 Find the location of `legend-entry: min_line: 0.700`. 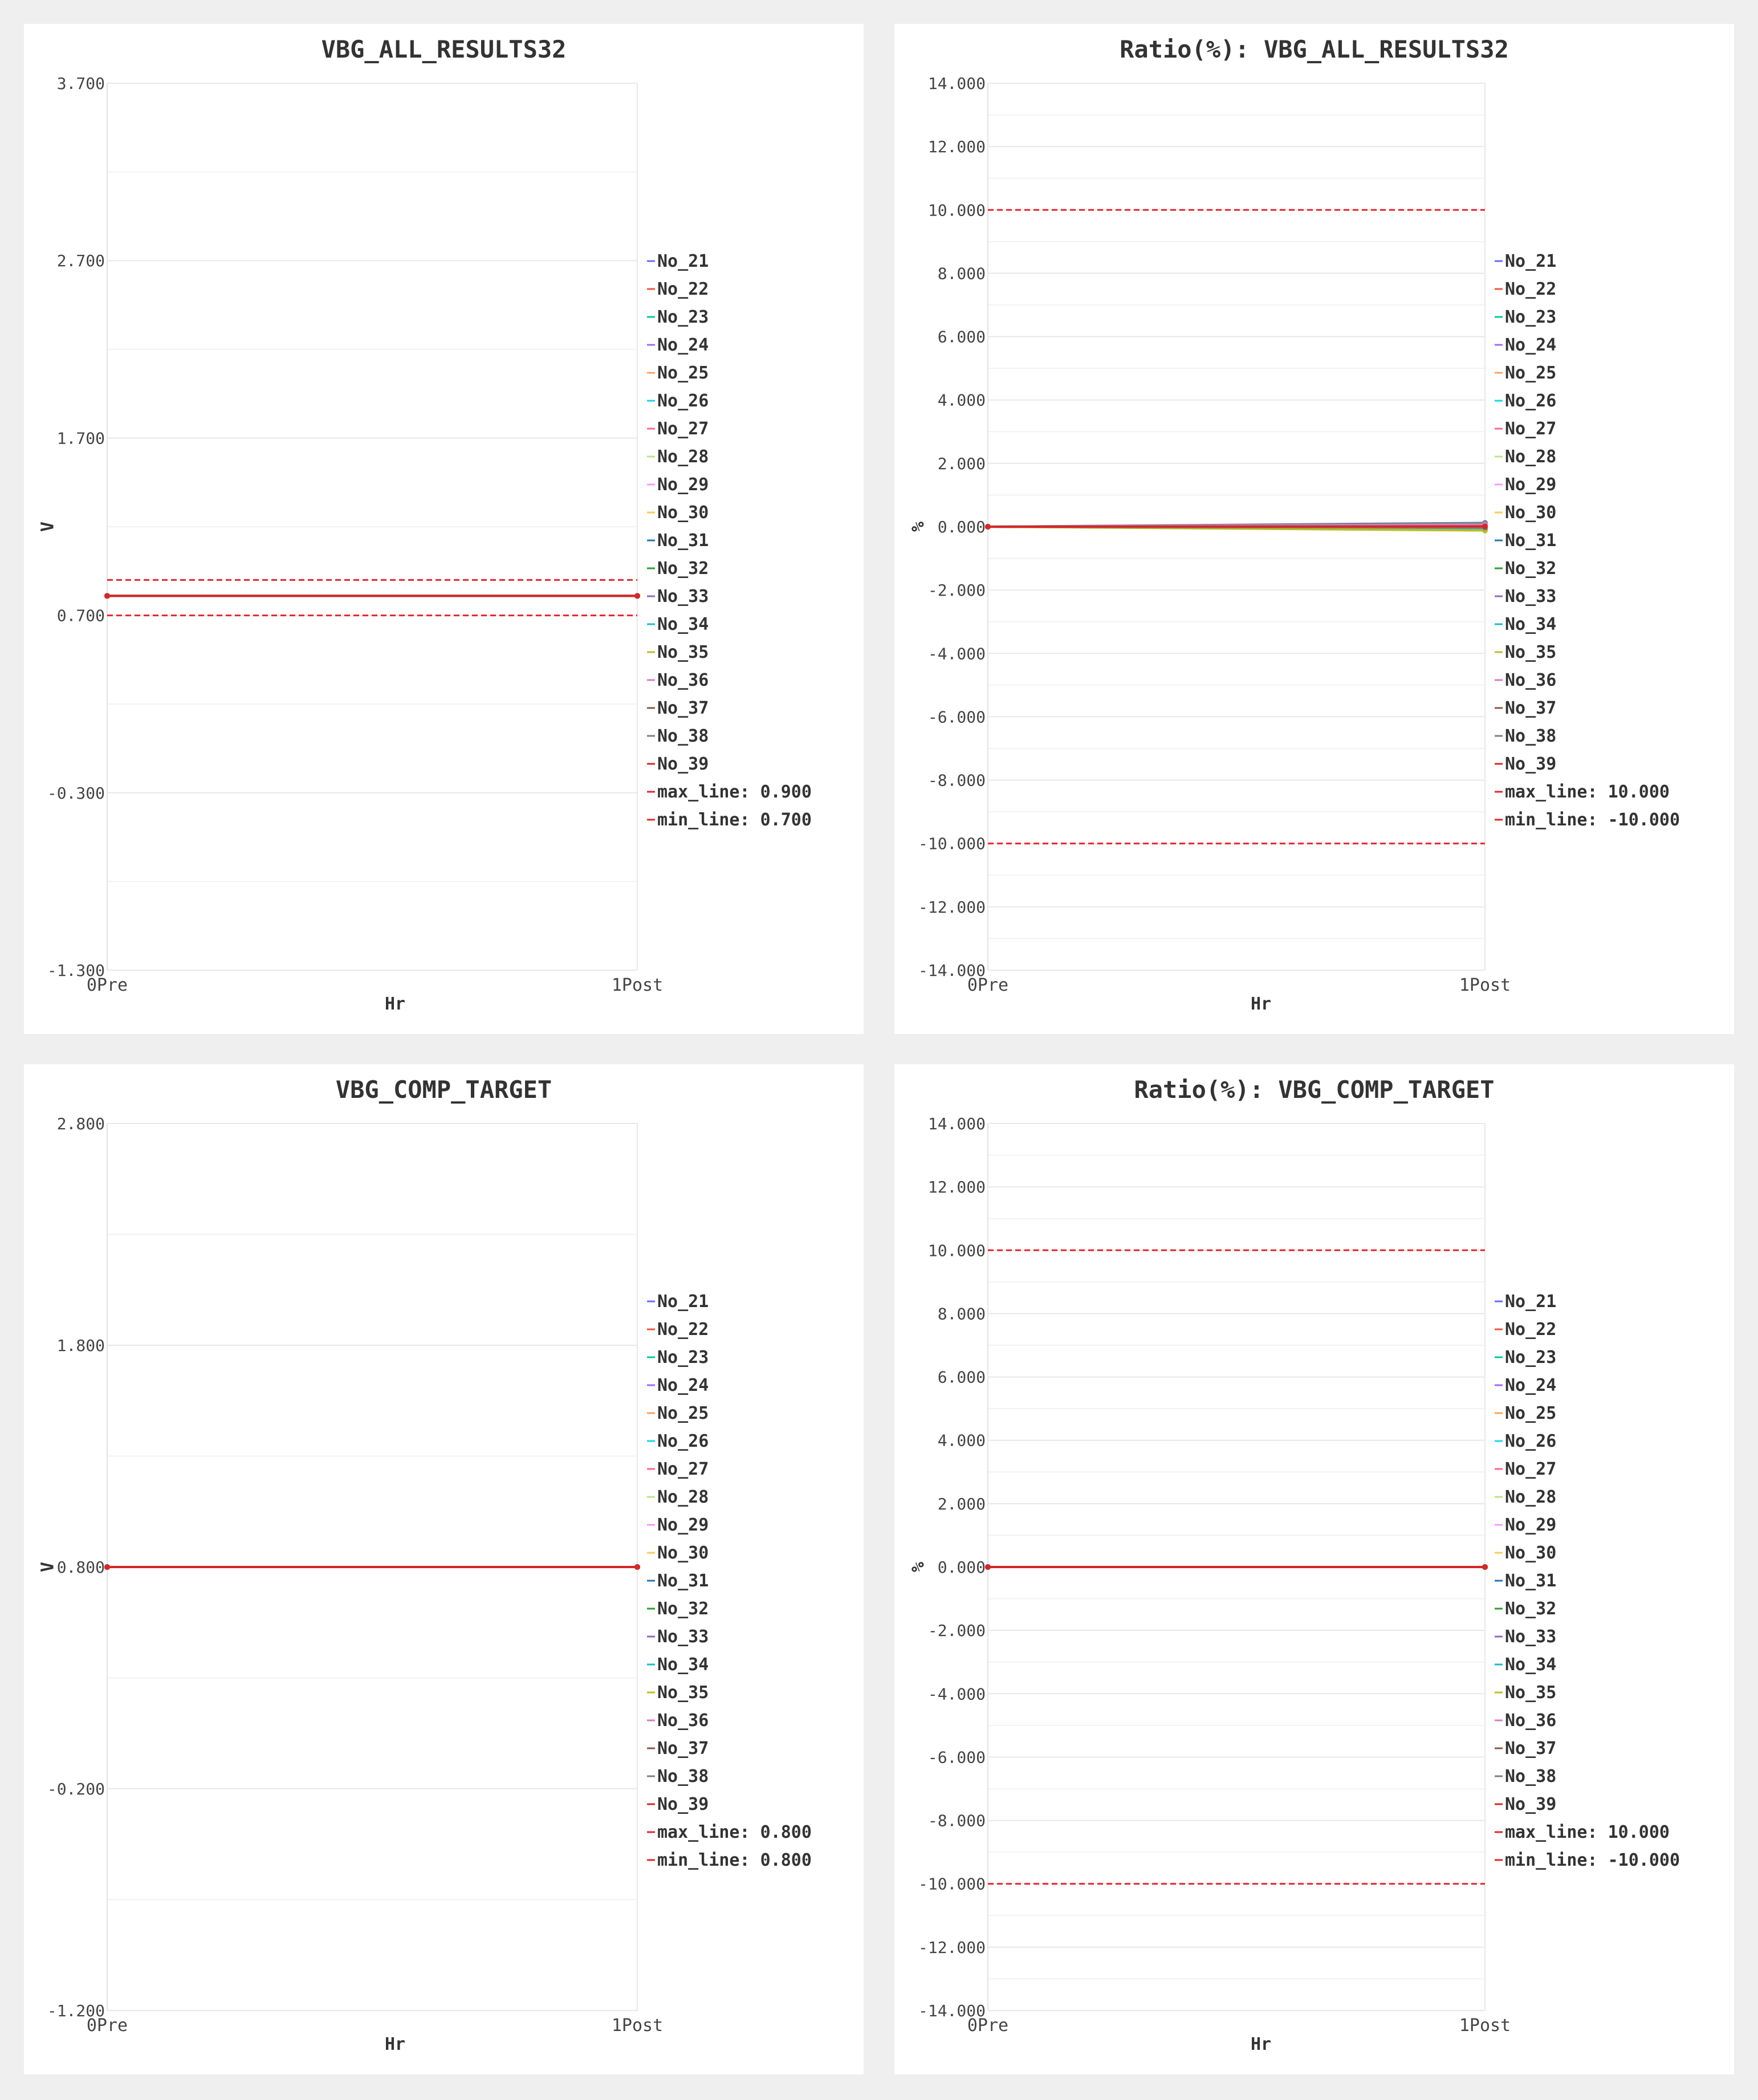

legend-entry: min_line: 0.700 is located at coordinates (734, 820).